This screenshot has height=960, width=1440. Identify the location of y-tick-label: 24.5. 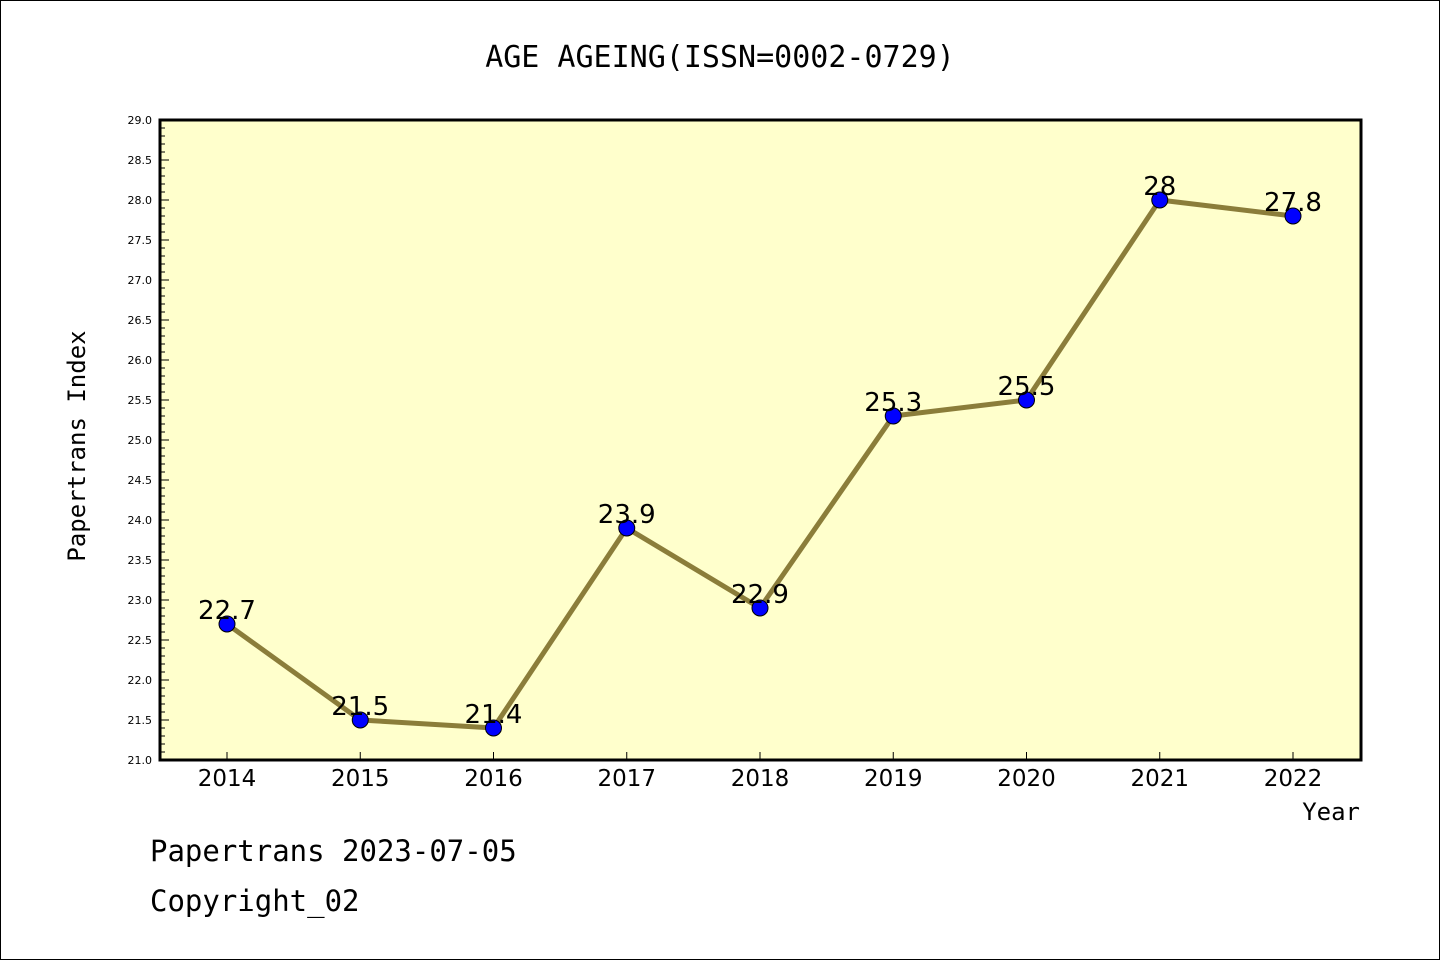
(140, 480).